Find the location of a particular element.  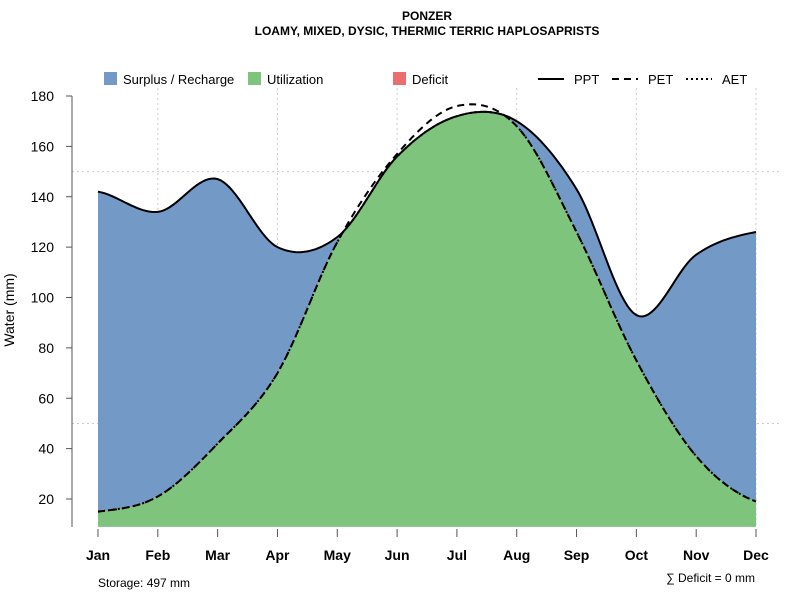

x-tick-label: Nov is located at coordinates (696, 555).